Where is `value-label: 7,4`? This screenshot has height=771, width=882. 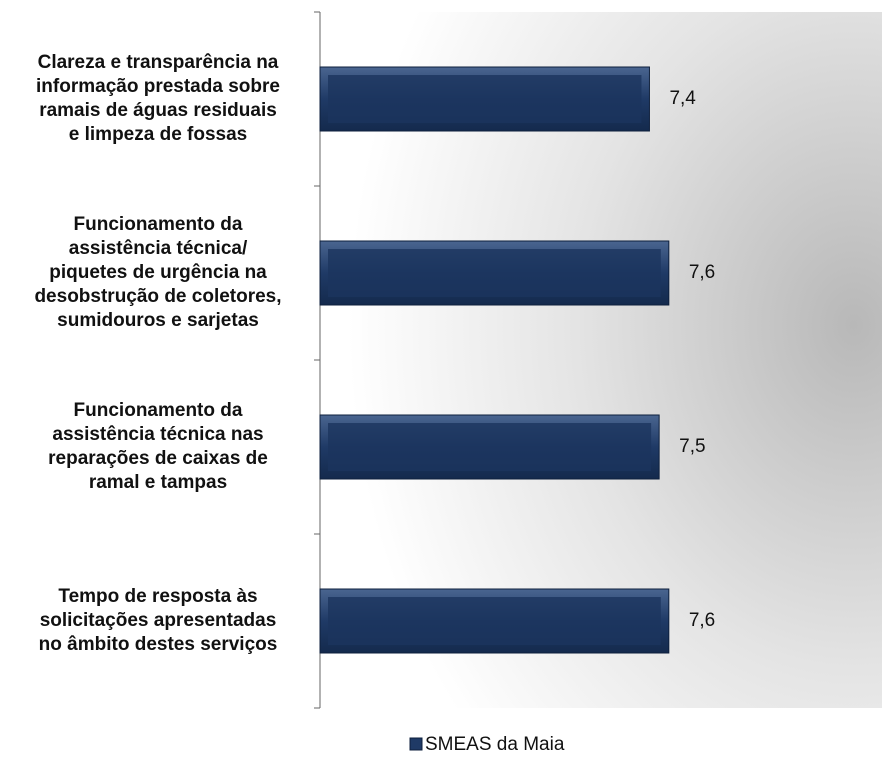 value-label: 7,4 is located at coordinates (682, 98).